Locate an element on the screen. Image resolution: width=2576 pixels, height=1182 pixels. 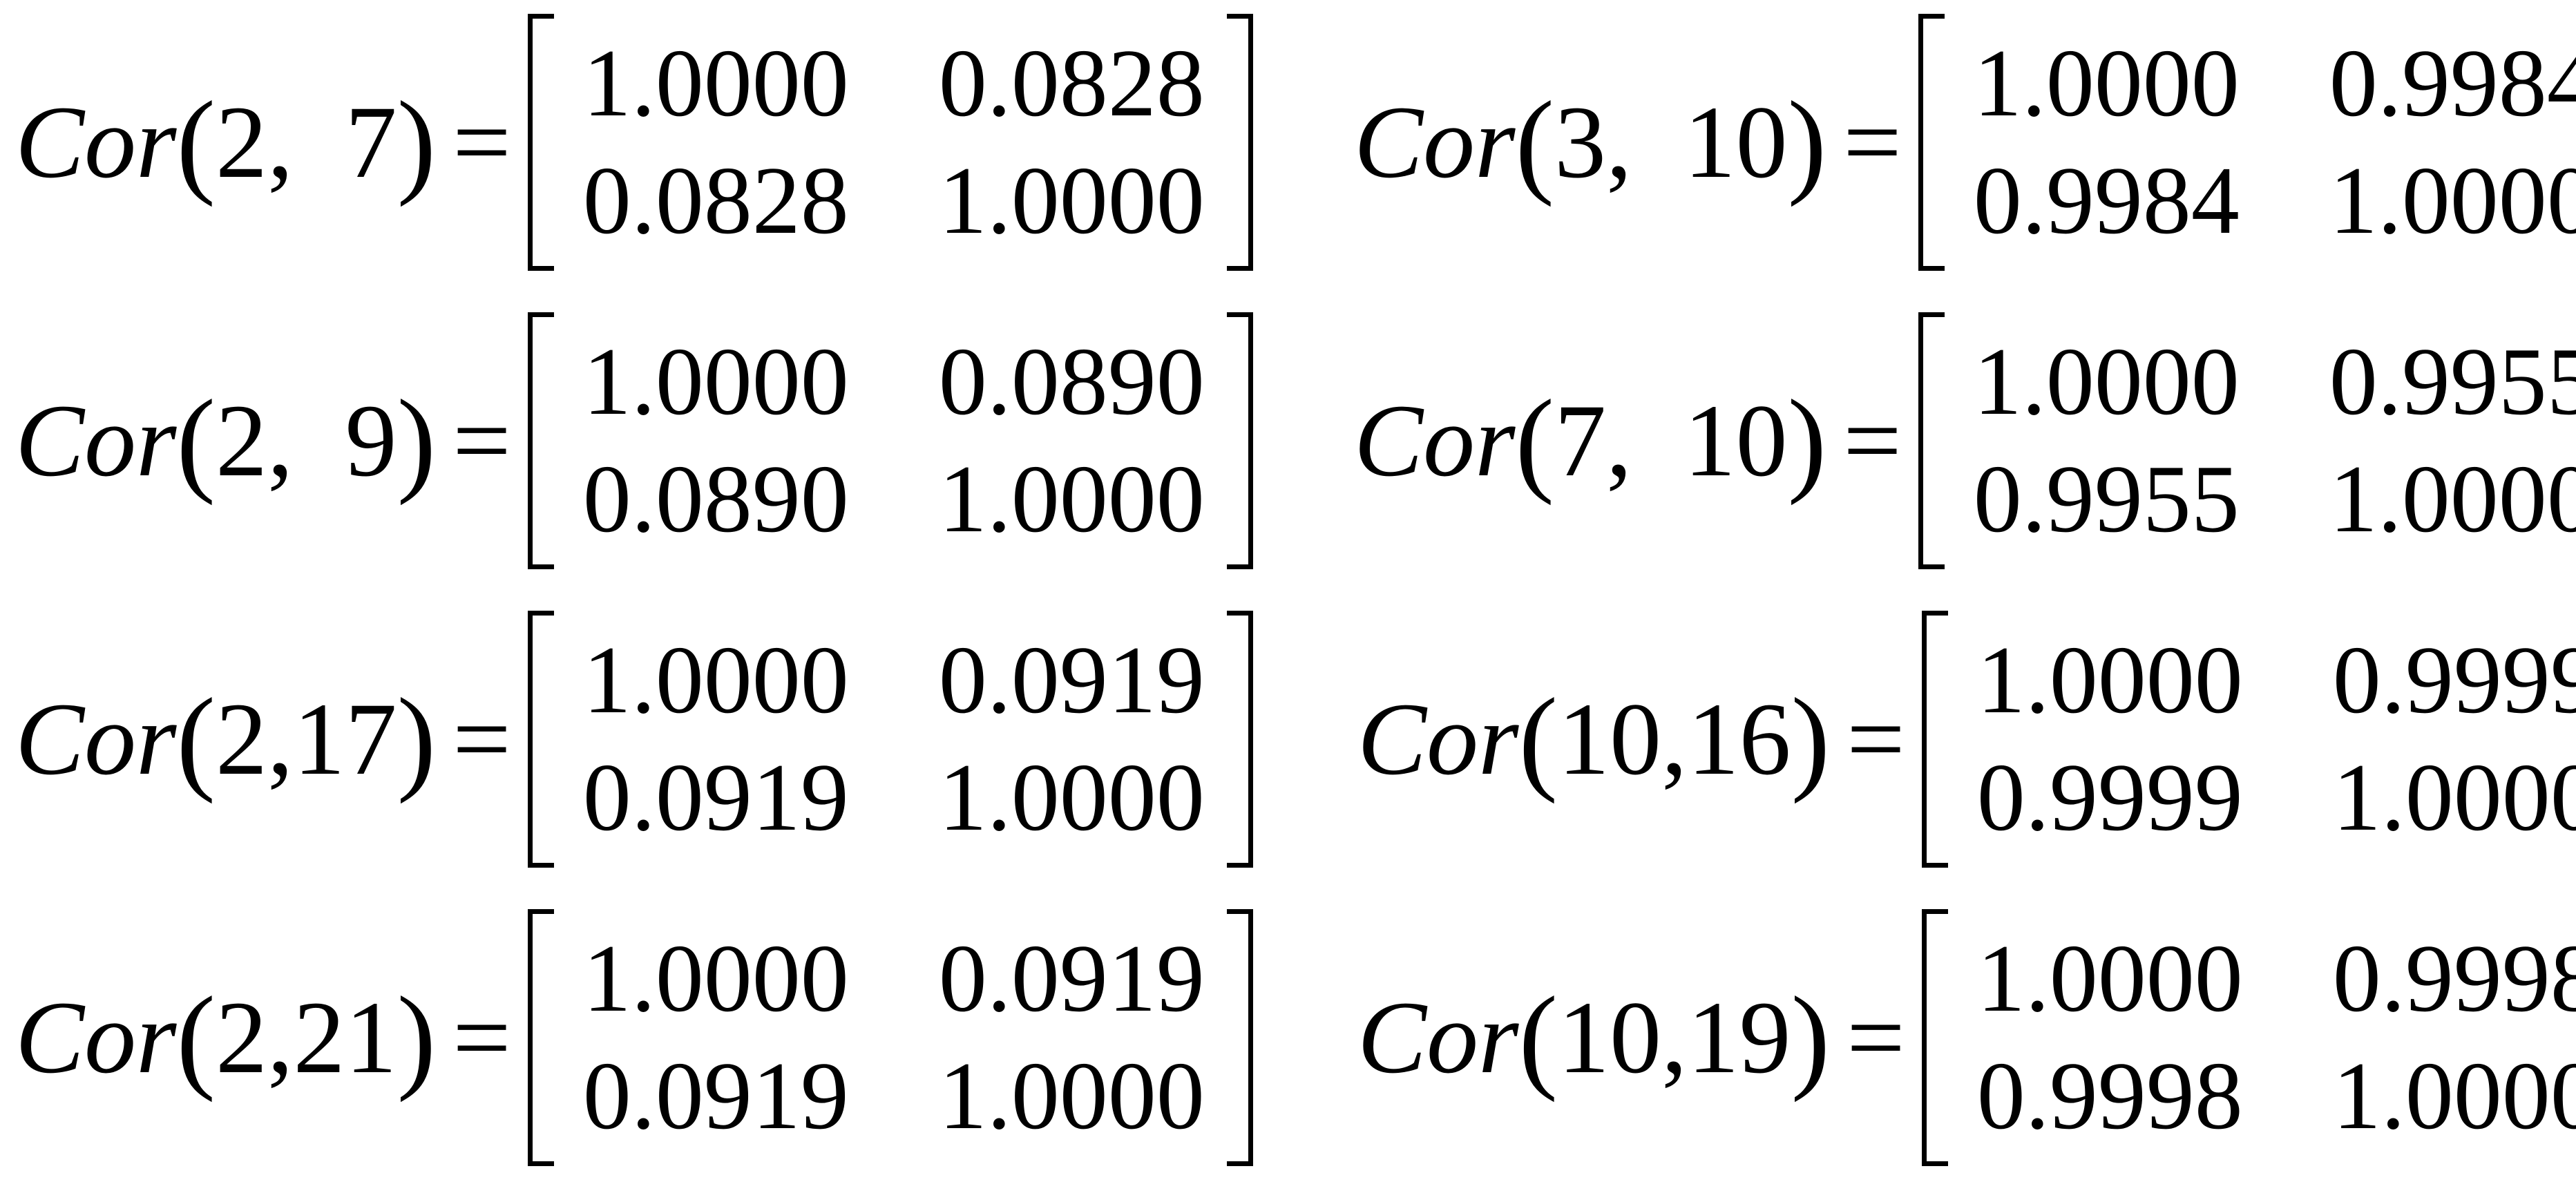
equation-cor-3-10: Cor(3, 10) = 1.0000 0.9984 0.9984 1.0000 is located at coordinates (1965, 142).